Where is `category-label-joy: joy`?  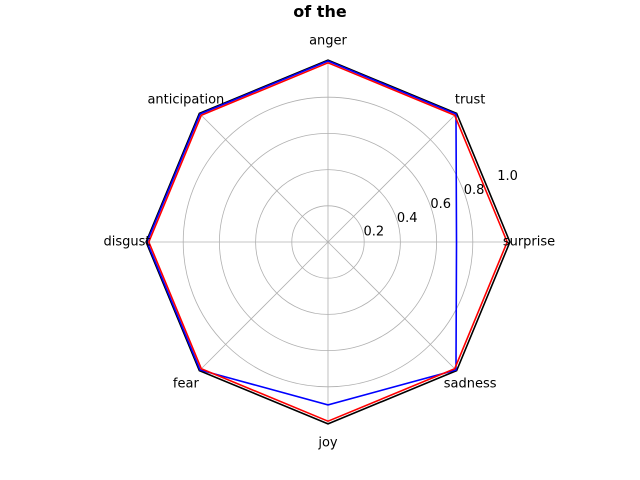 category-label-joy: joy is located at coordinates (327, 443).